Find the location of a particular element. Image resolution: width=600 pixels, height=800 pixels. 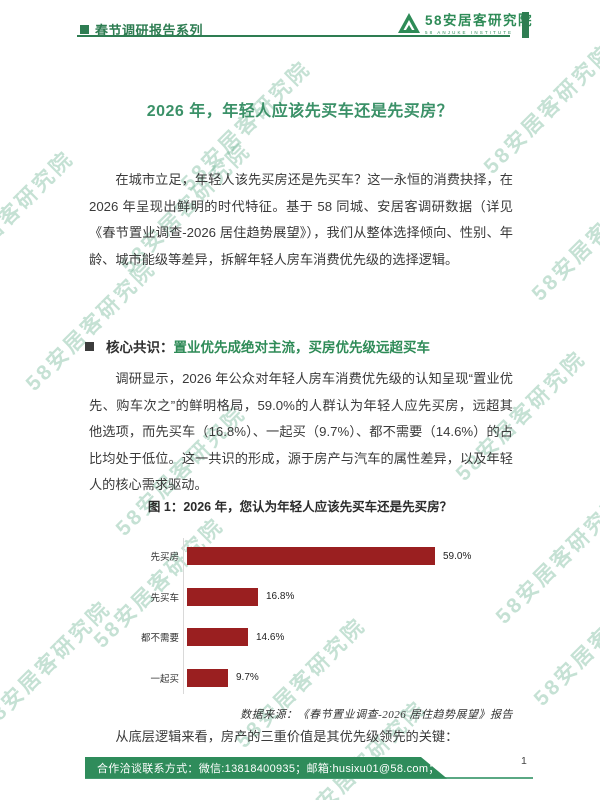

chart-bar-track: 14.6% is located at coordinates (350, 637).